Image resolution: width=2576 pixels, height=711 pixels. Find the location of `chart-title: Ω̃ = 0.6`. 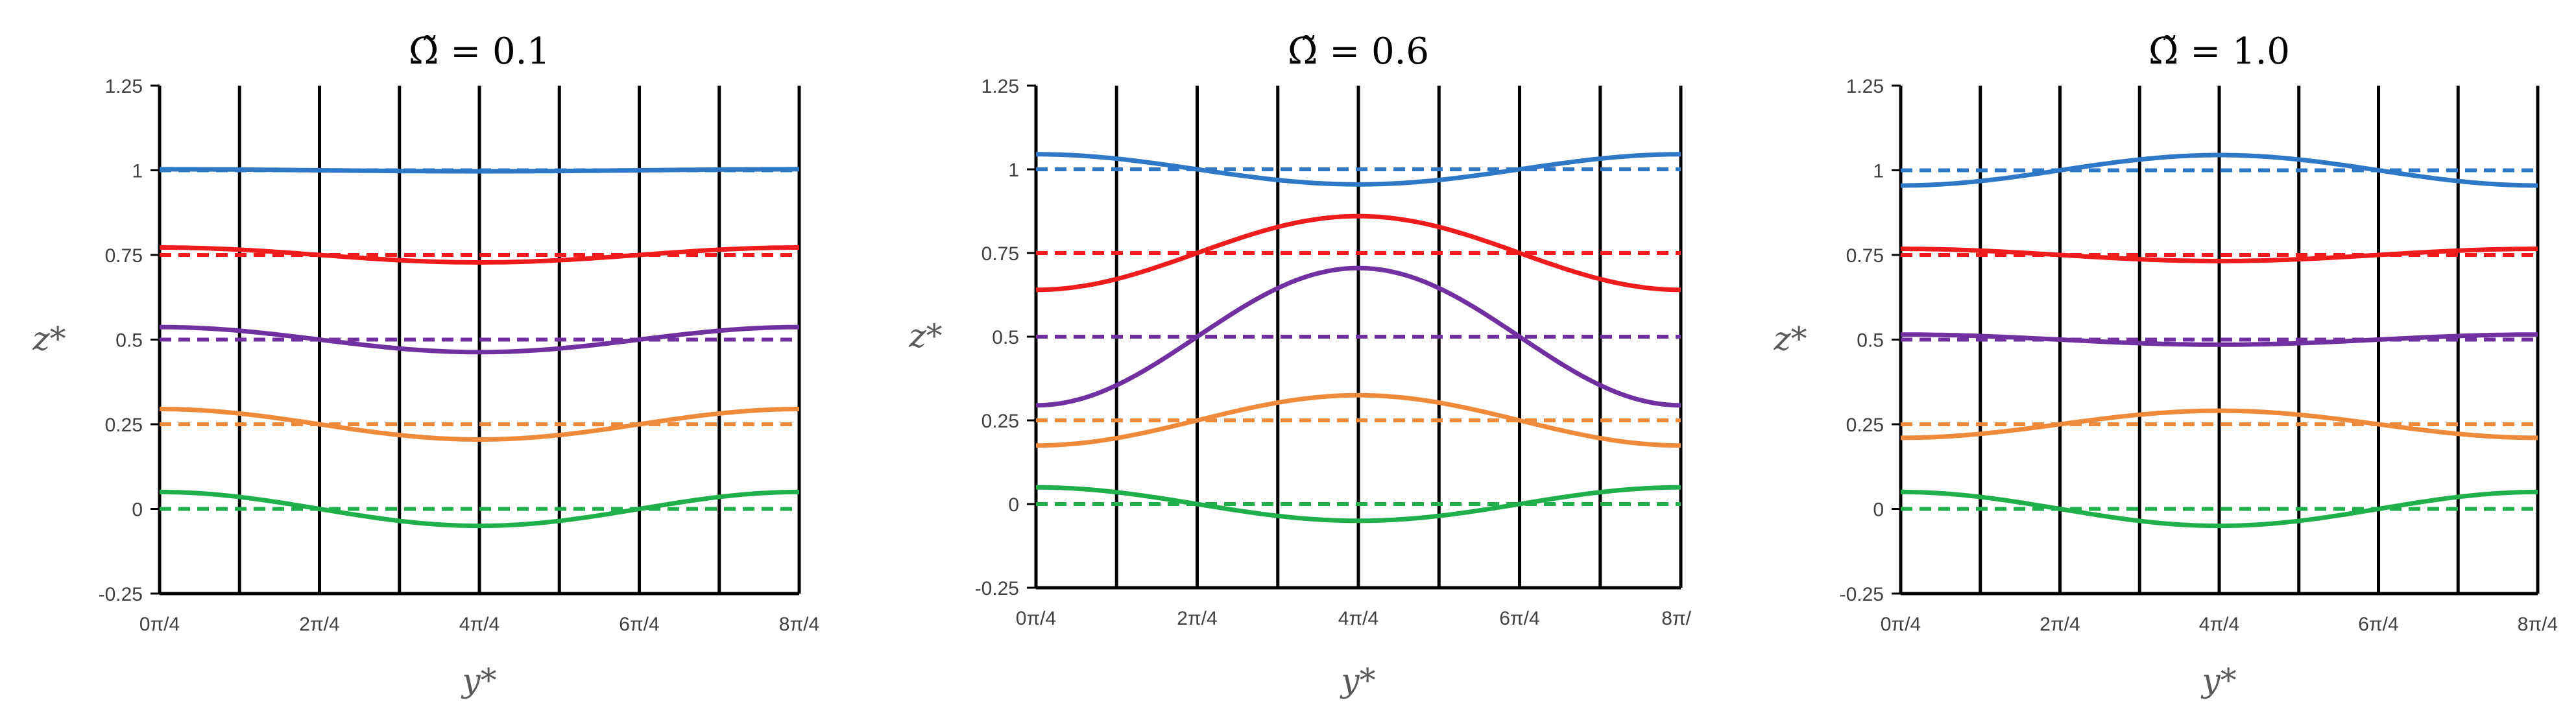

chart-title: Ω̃ = 0.6 is located at coordinates (1358, 51).